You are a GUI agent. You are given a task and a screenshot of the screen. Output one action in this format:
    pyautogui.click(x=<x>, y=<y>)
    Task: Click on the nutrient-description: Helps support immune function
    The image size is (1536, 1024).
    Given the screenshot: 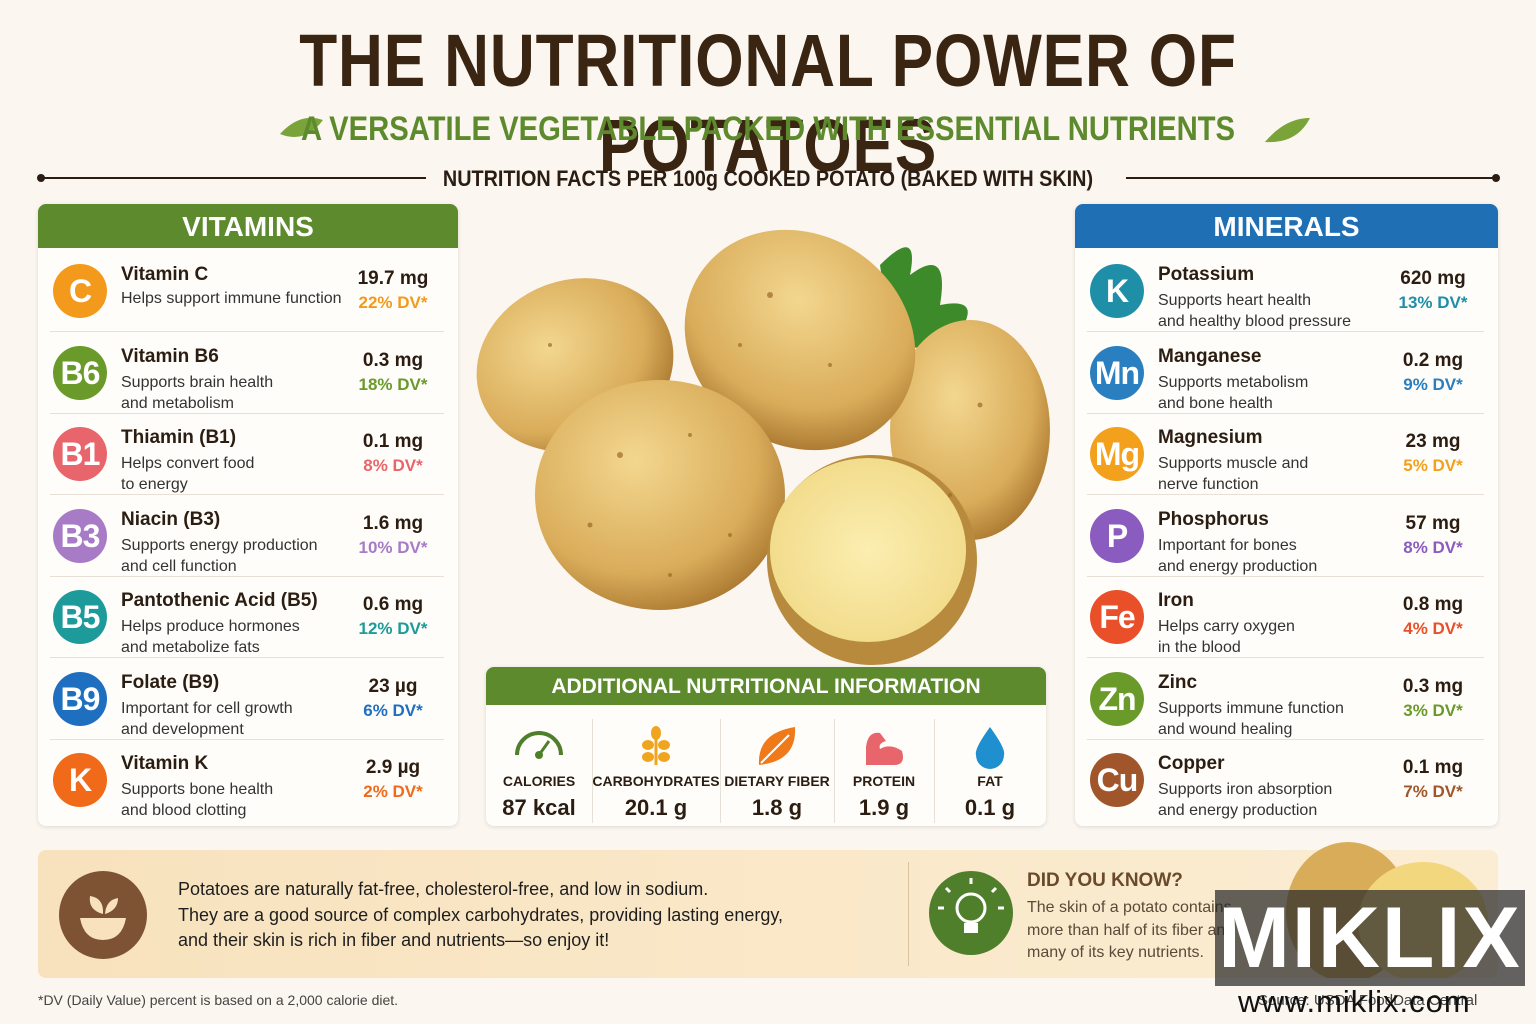 What is the action you would take?
    pyautogui.click(x=231, y=298)
    